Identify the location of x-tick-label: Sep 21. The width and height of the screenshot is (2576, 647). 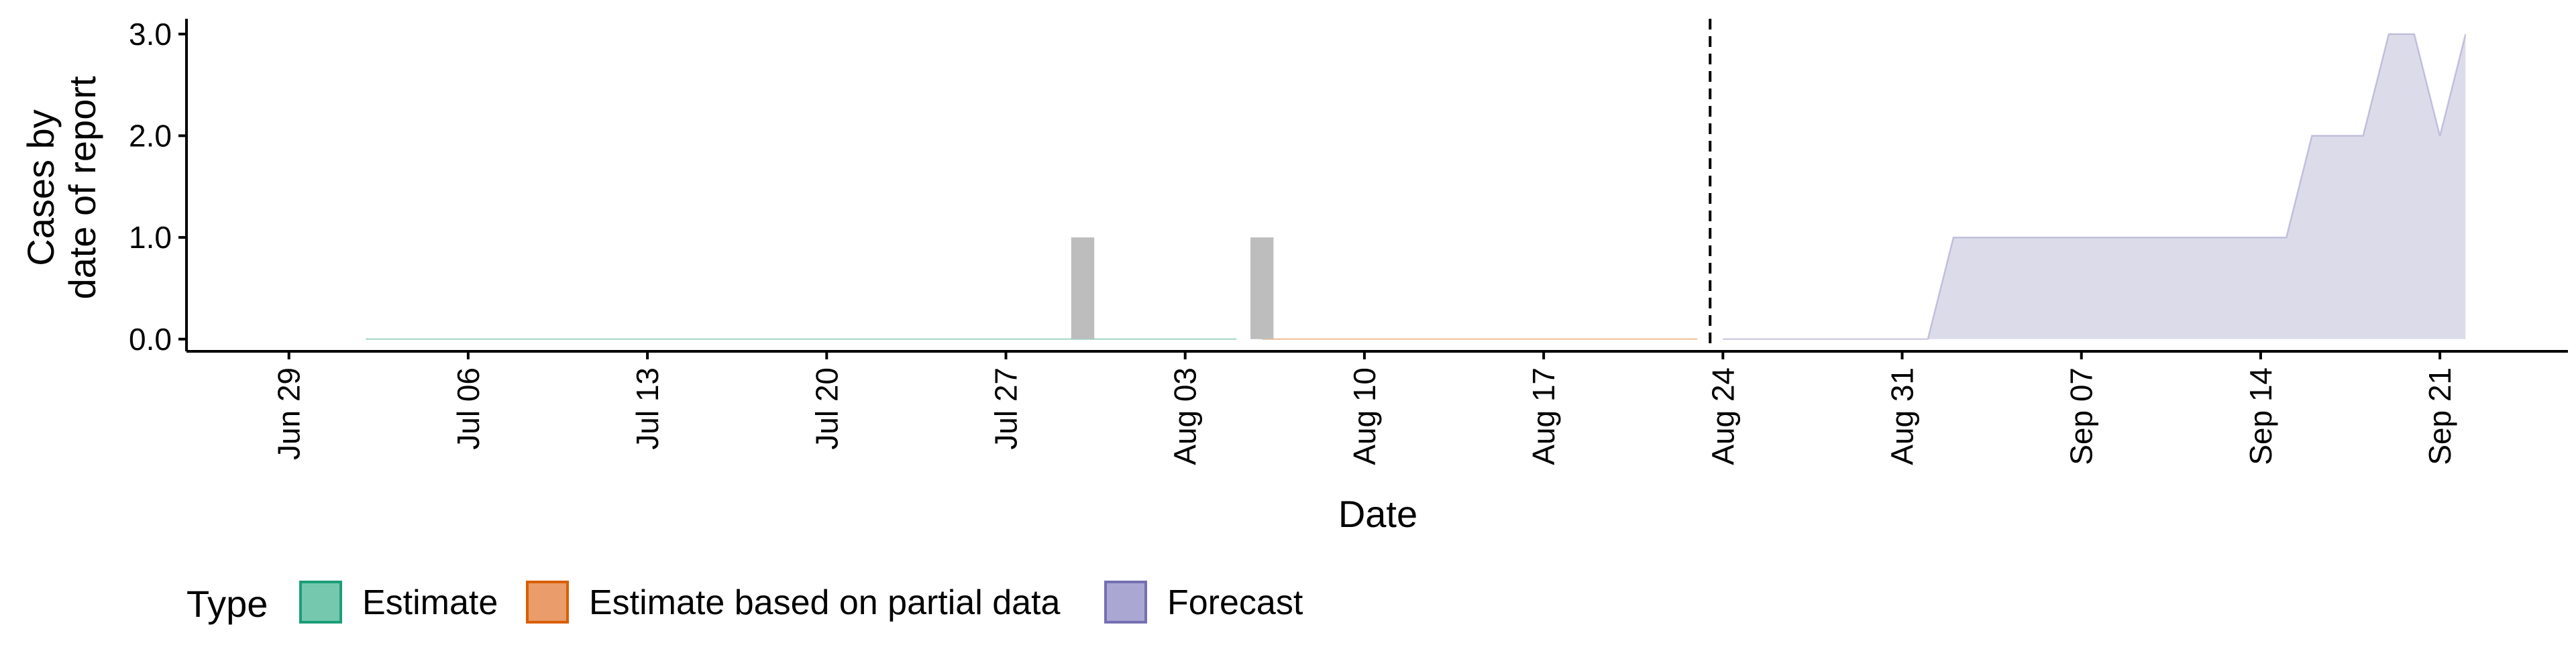
(2439, 416).